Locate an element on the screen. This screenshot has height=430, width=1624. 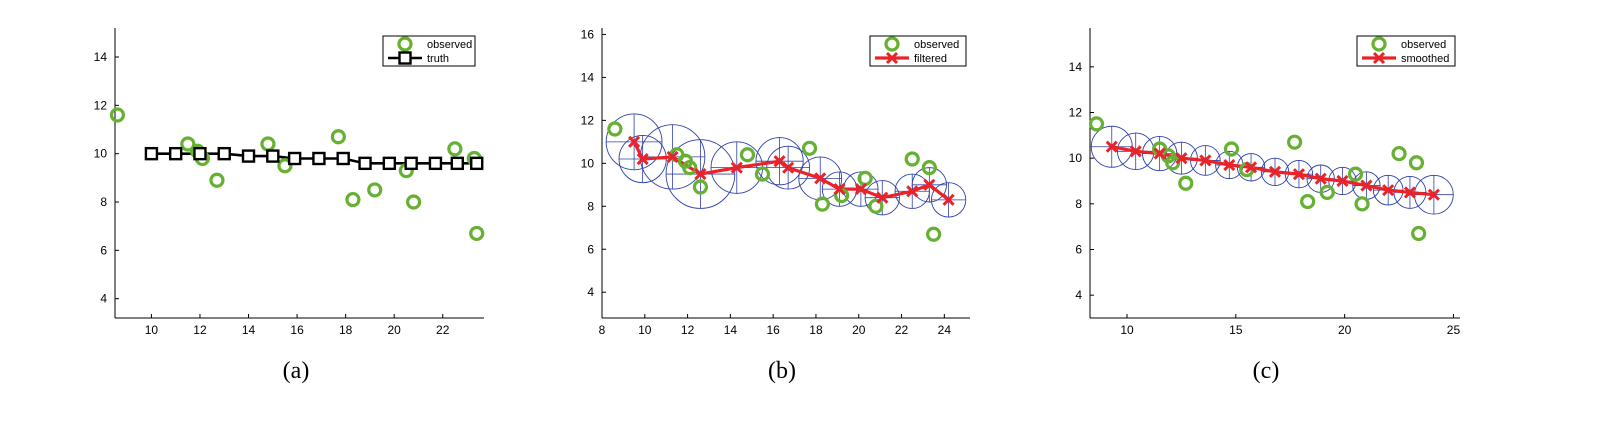
legend-label-truth: truth is located at coordinates (438, 59).